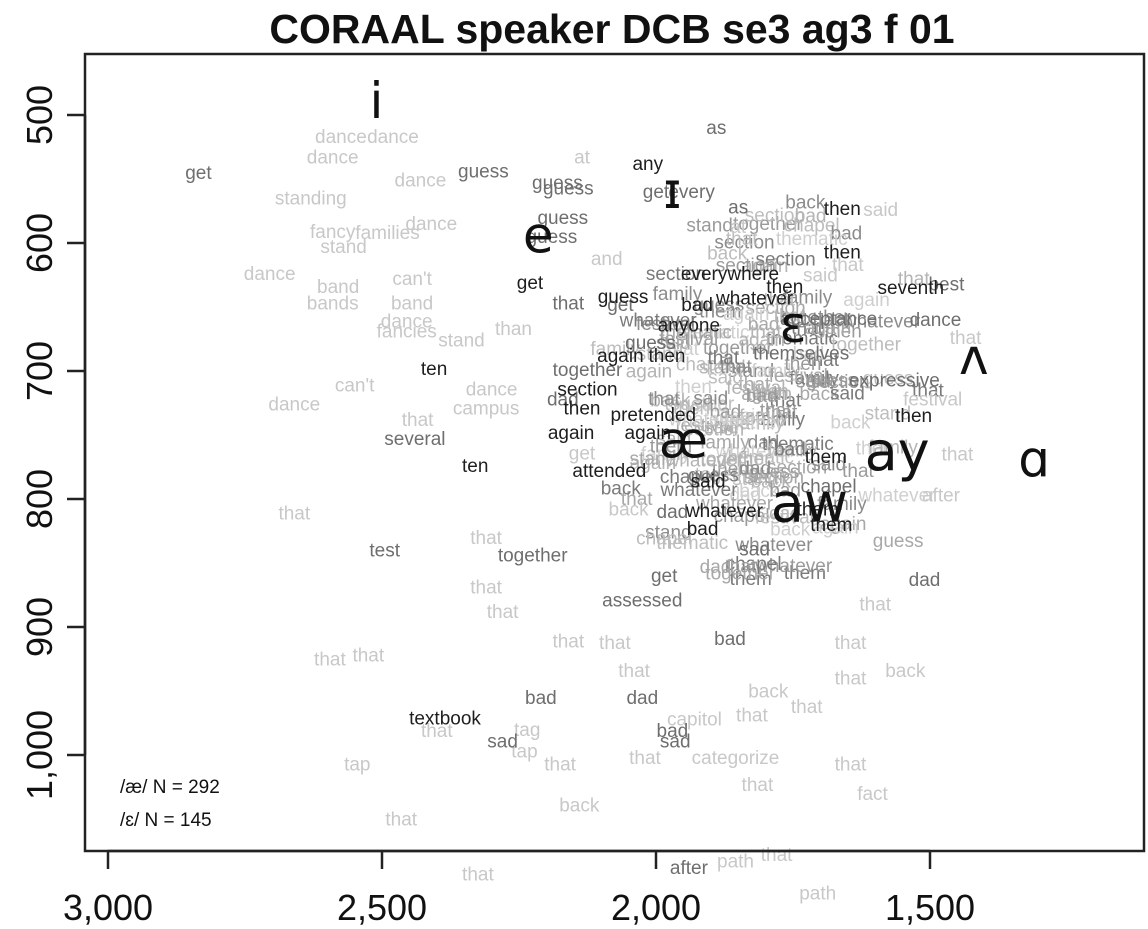  I want to click on vowel-mean-label: ɑ, so click(1034, 460).